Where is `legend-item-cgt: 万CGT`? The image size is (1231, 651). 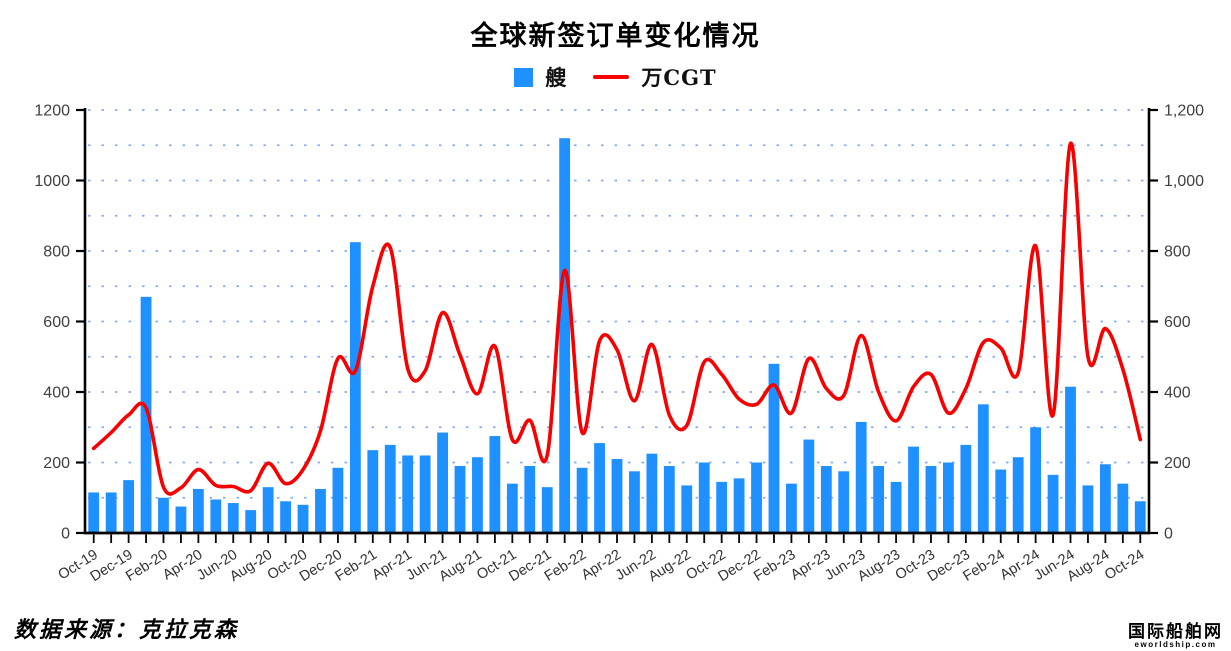
legend-item-cgt: 万CGT is located at coordinates (654, 77).